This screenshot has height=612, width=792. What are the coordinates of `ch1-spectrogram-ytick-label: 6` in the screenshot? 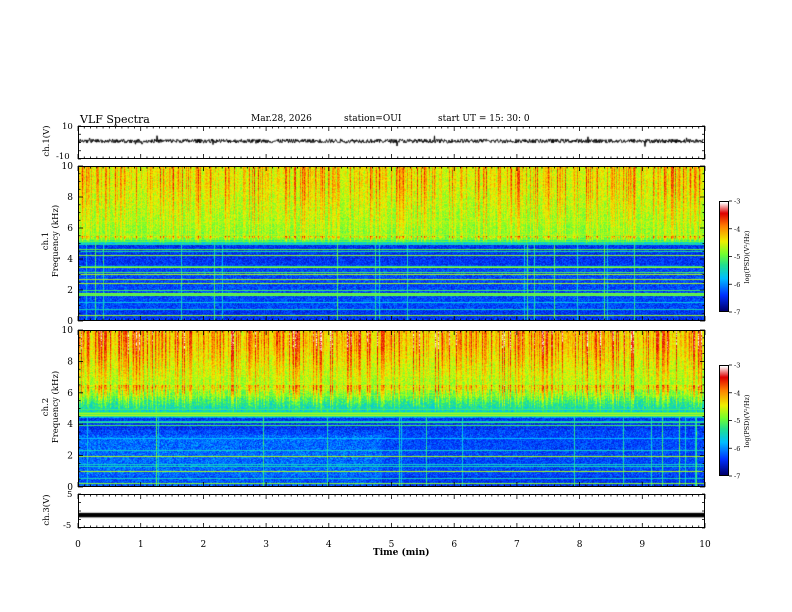 It's located at (70, 229).